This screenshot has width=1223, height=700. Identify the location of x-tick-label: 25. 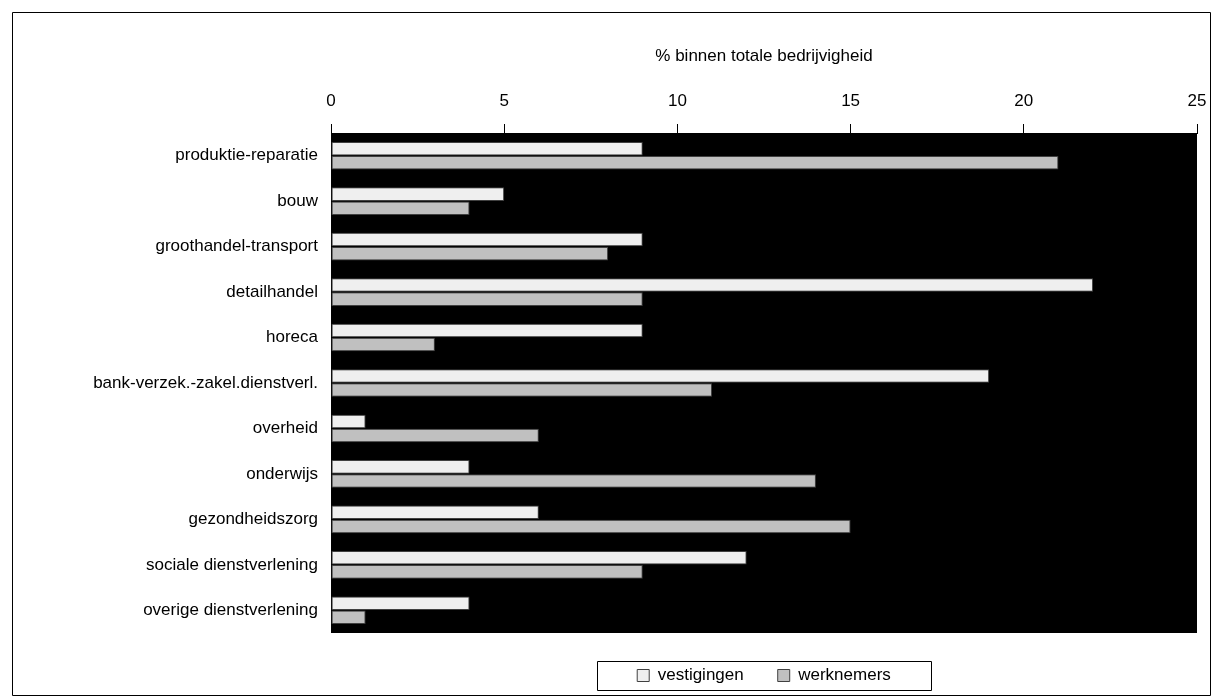
(1197, 101).